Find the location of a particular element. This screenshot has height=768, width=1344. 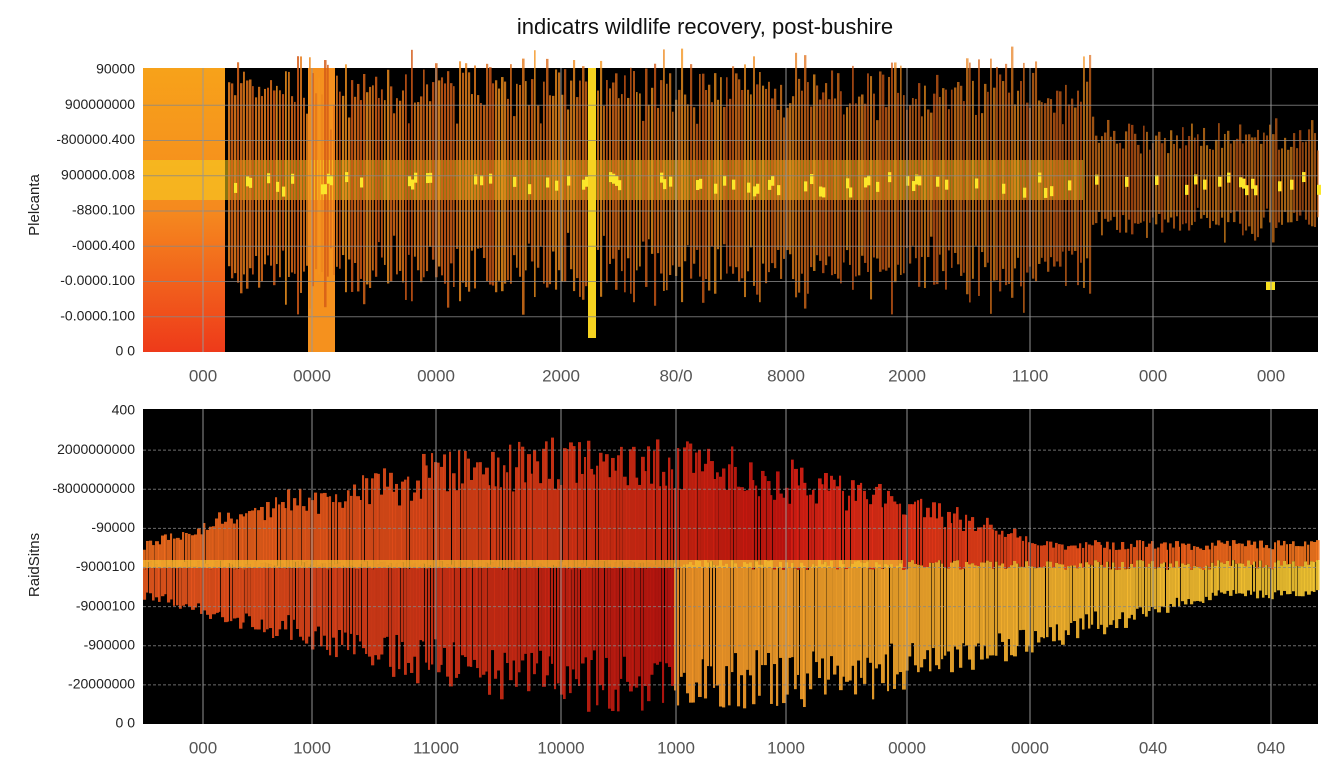

y-tick-label: -8000000000 is located at coordinates (93, 488).